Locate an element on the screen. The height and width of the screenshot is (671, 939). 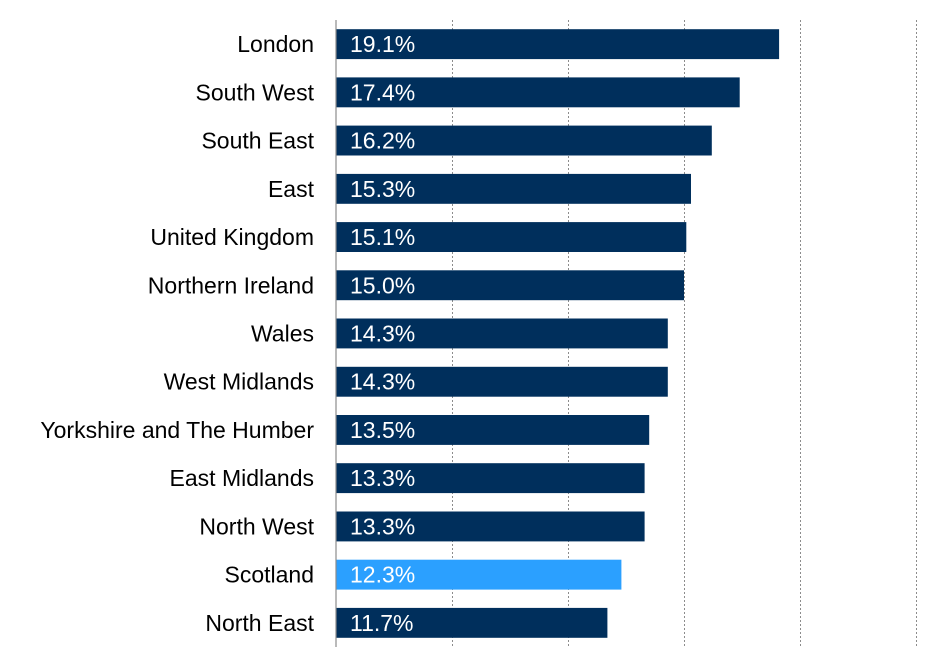
category-label-west-midlands: West Midlands is located at coordinates (239, 382).